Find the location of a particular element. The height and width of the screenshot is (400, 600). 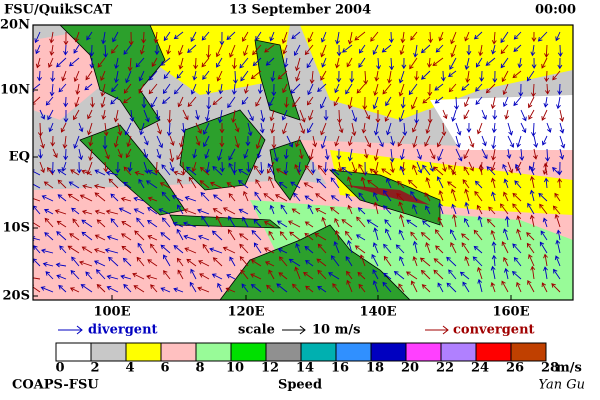

colorbar-unit: m/s is located at coordinates (569, 368).